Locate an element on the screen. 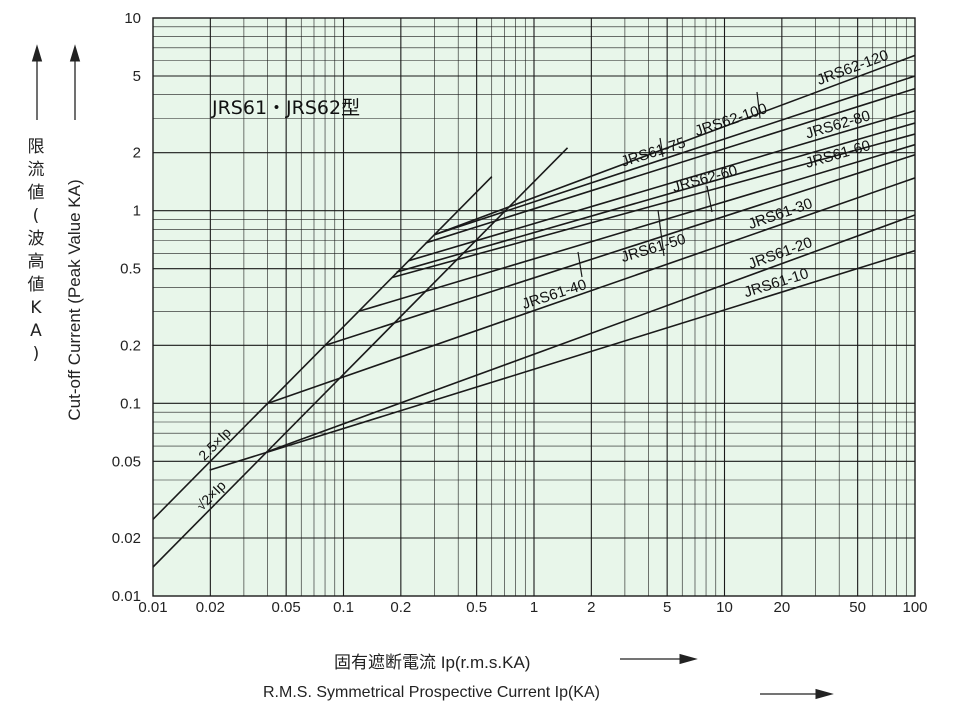 The width and height of the screenshot is (953, 710). x-axis-label-jp: 固有遮断電流 Ip(r.m.s.KA) is located at coordinates (432, 662).